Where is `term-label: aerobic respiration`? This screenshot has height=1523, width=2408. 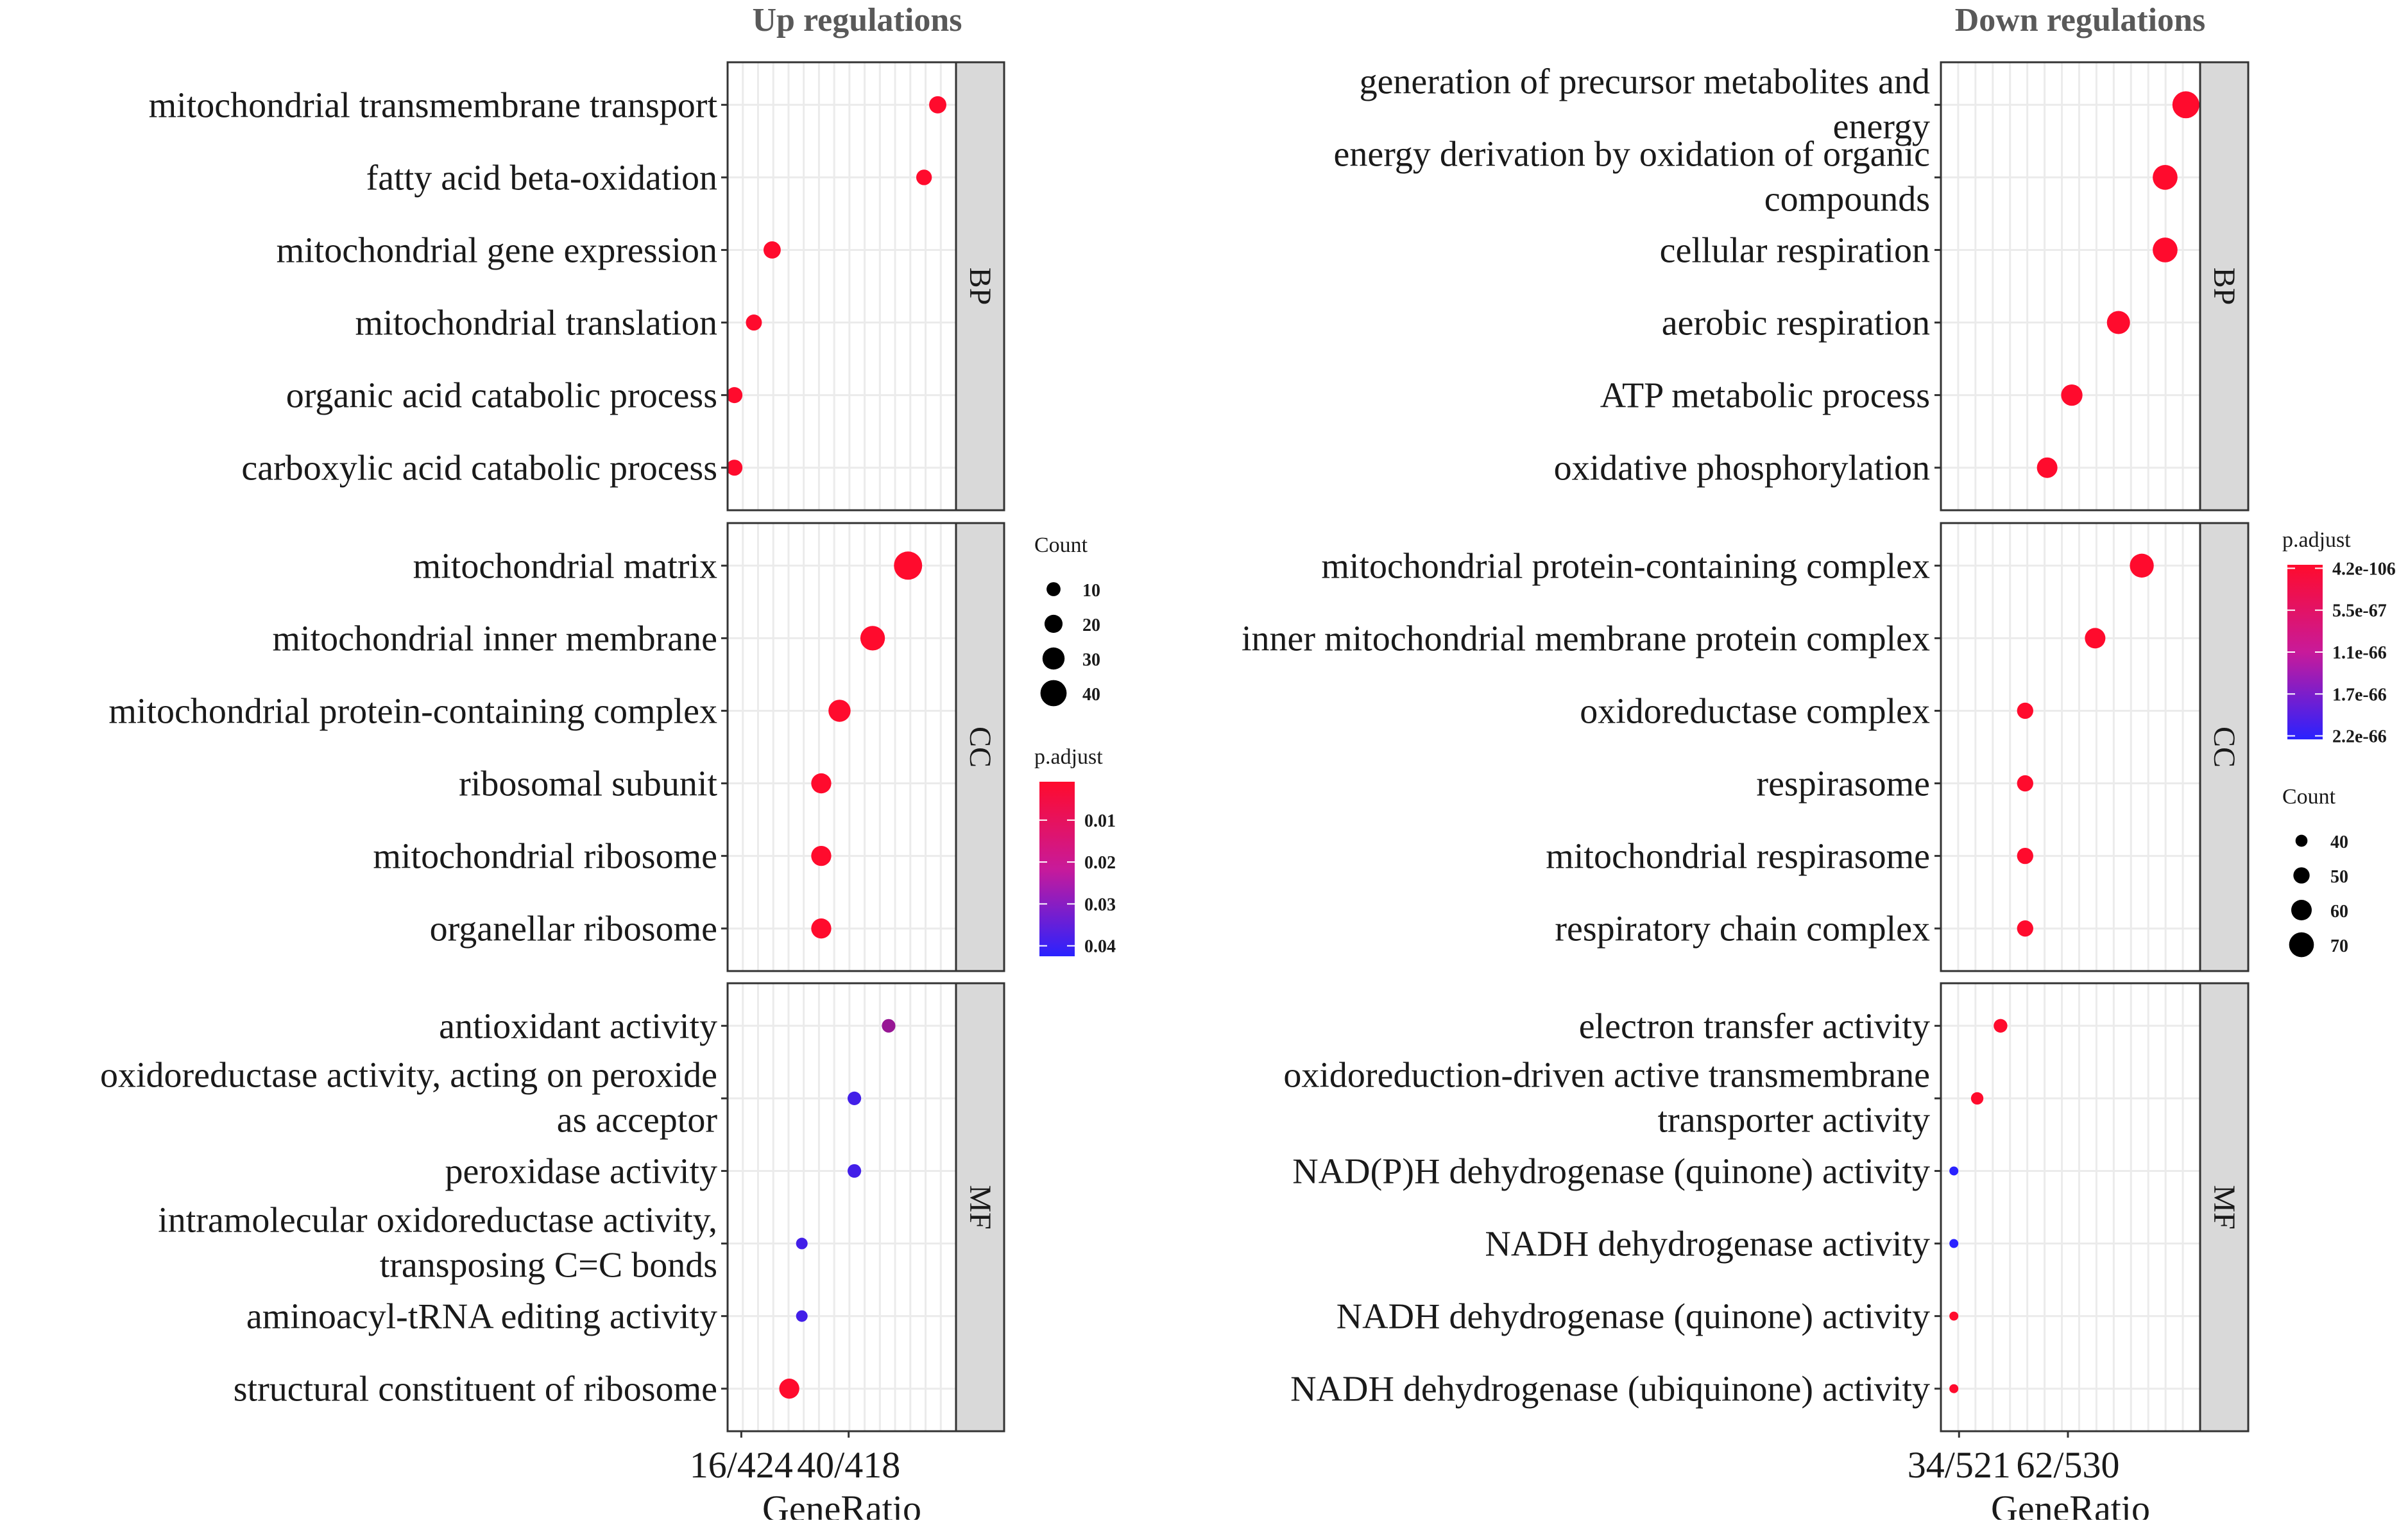 term-label: aerobic respiration is located at coordinates (1796, 323).